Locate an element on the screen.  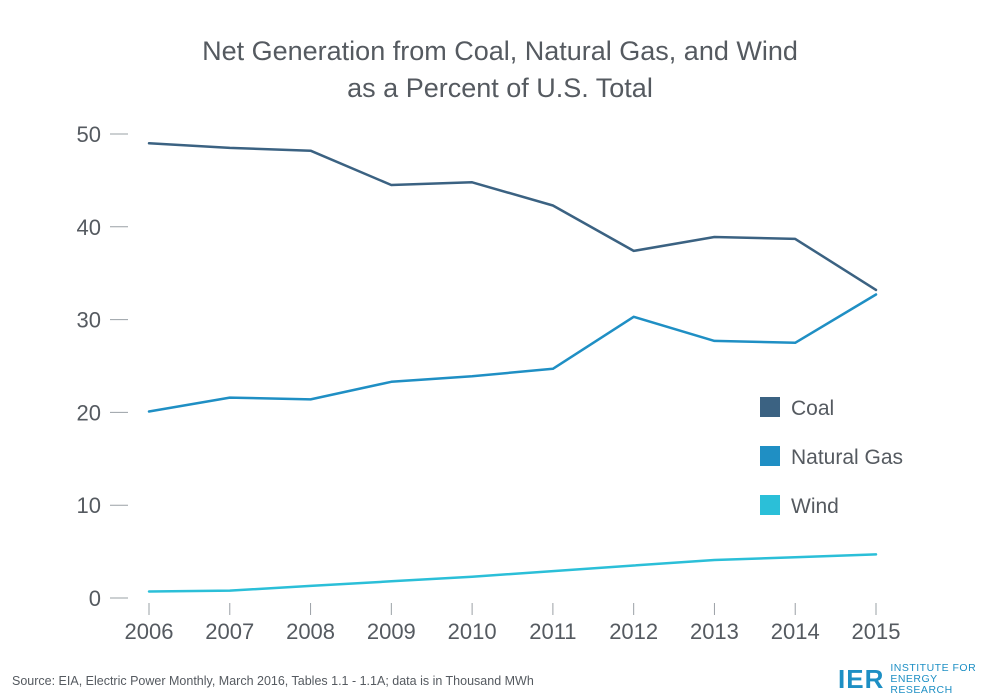
x-tick-label: 2010 is located at coordinates (472, 631).